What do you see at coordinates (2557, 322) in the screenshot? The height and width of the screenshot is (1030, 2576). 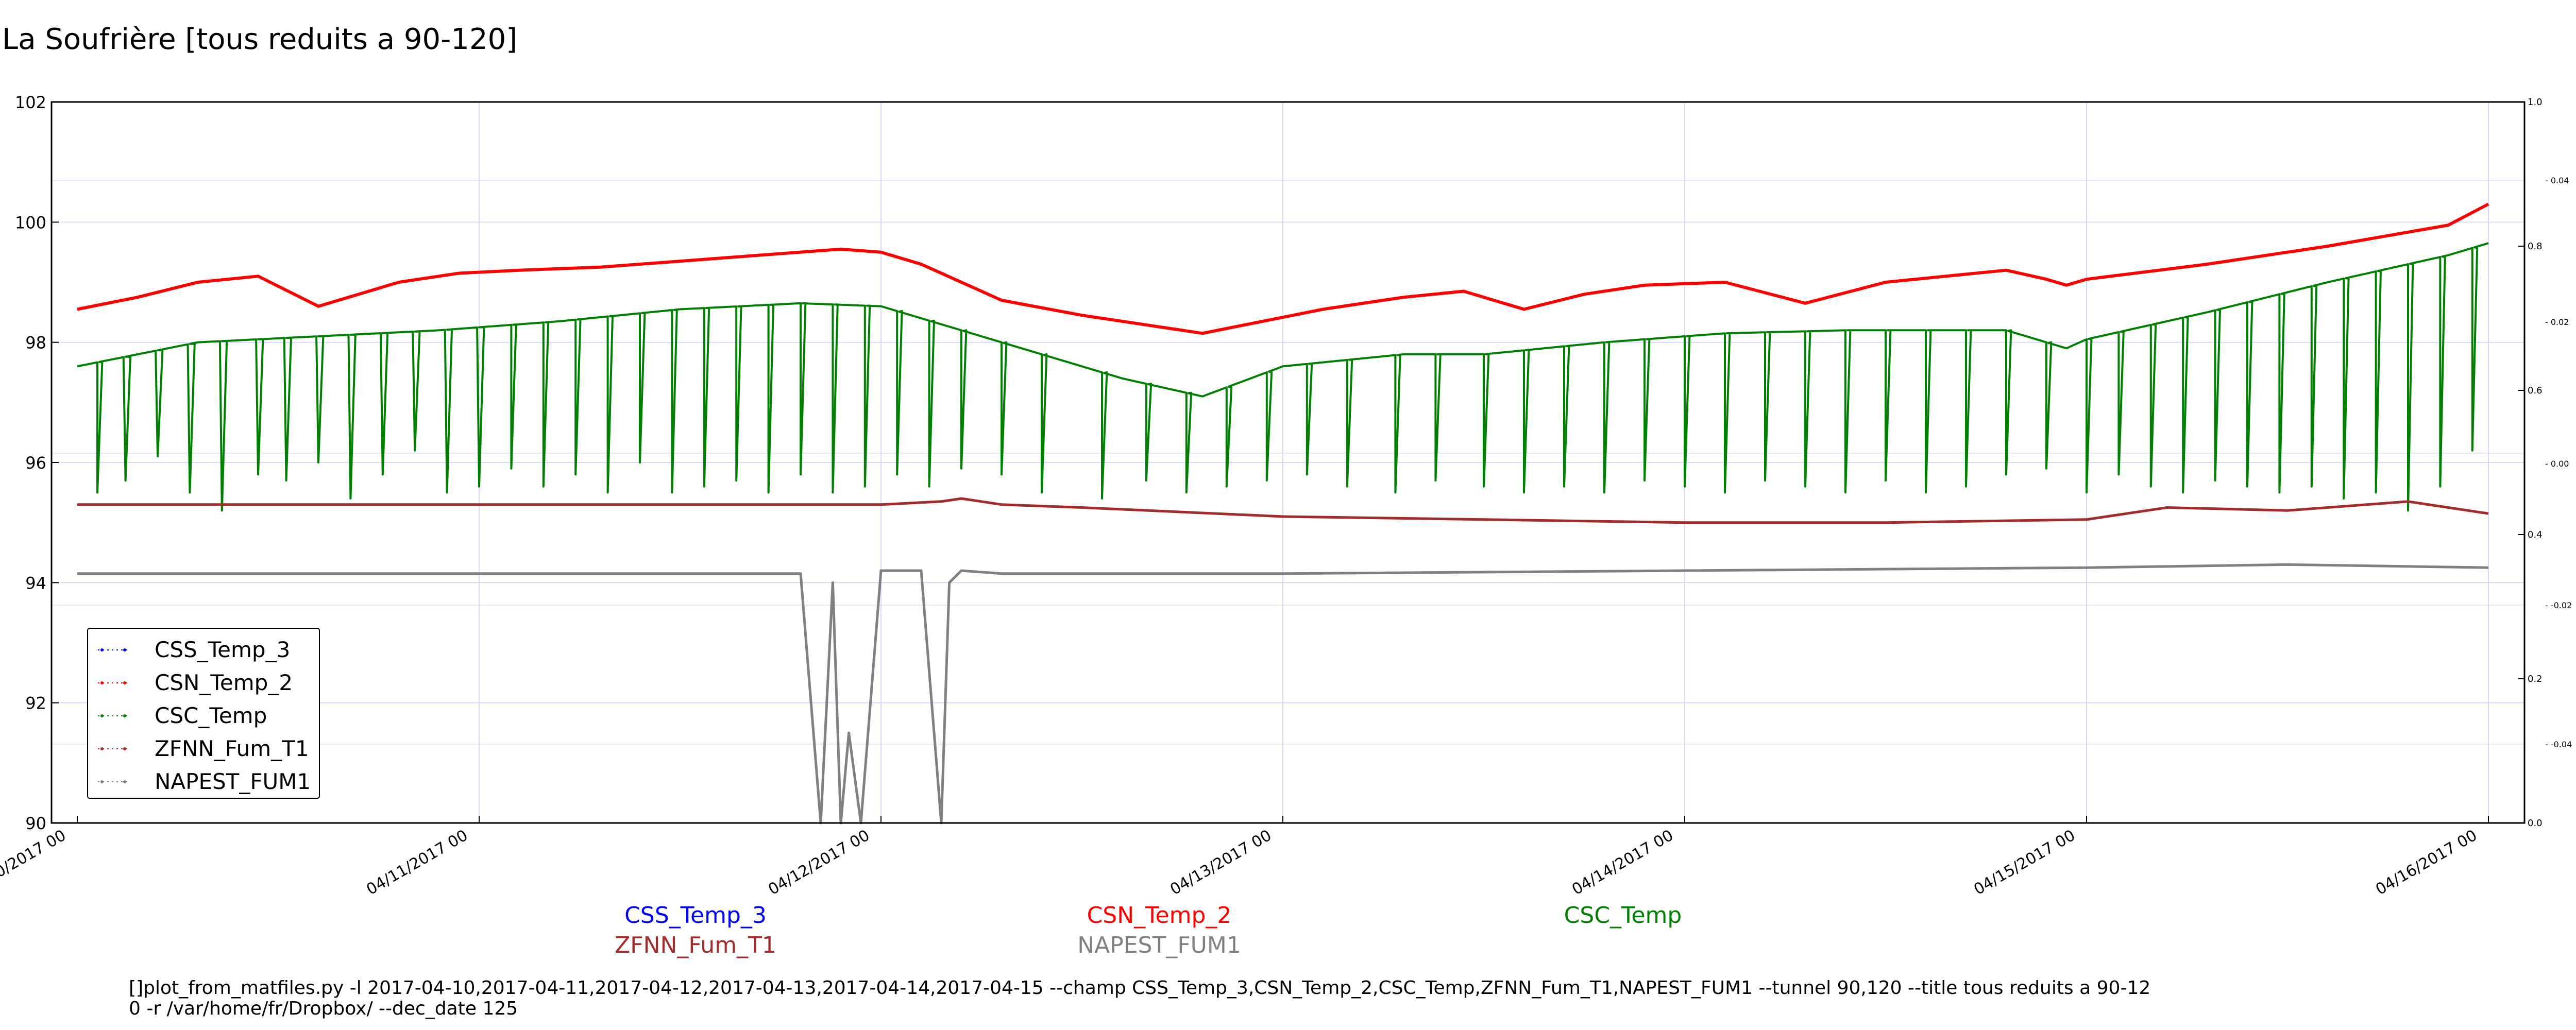 I see `right-inner-tick-label: - 0.02` at bounding box center [2557, 322].